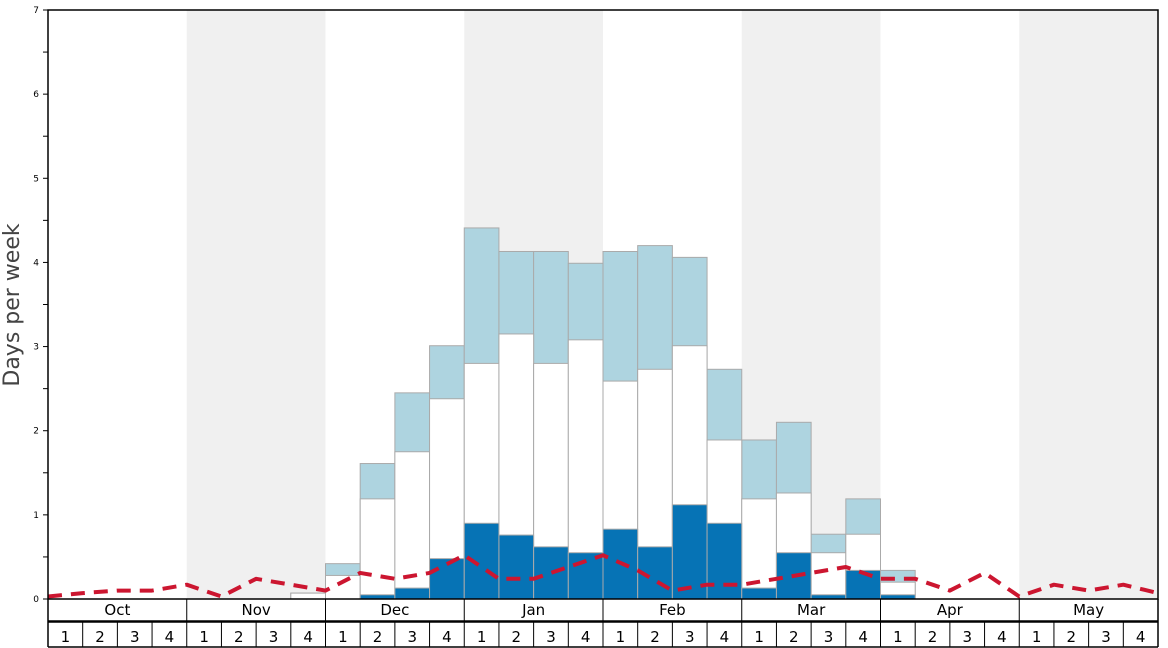 The height and width of the screenshot is (648, 1168). What do you see at coordinates (255, 610) in the screenshot?
I see `month-label-nov: Nov` at bounding box center [255, 610].